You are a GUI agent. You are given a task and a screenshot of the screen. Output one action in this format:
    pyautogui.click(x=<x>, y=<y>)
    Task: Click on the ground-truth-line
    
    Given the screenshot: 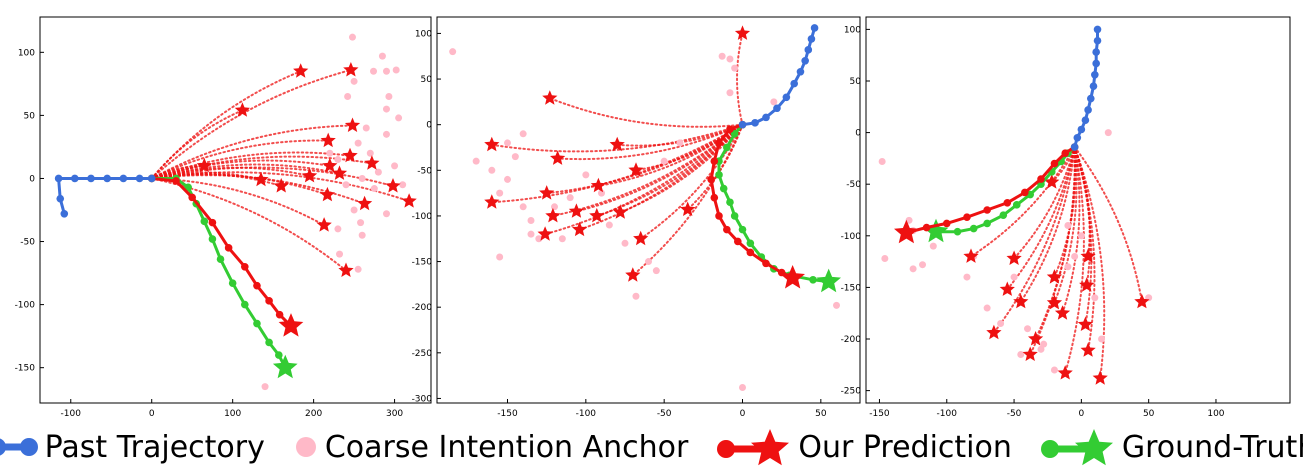 What is the action you would take?
    pyautogui.click(x=219, y=273)
    